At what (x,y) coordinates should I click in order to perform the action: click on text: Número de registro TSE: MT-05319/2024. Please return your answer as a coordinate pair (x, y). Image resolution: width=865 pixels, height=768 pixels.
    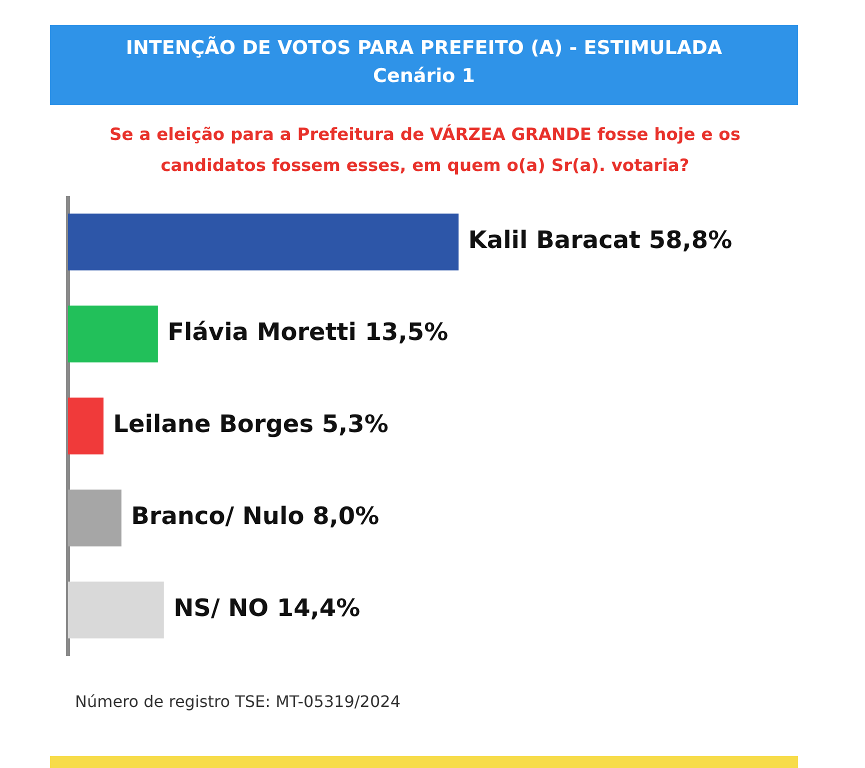
    Looking at the image, I should click on (238, 701).